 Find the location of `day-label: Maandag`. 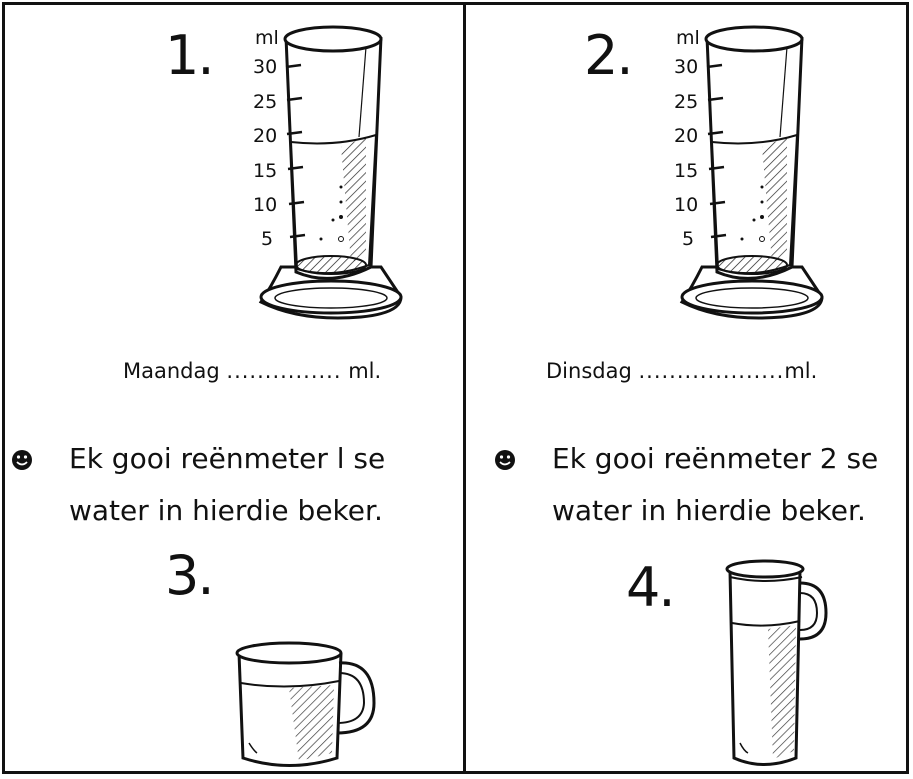

day-label: Maandag is located at coordinates (171, 371).